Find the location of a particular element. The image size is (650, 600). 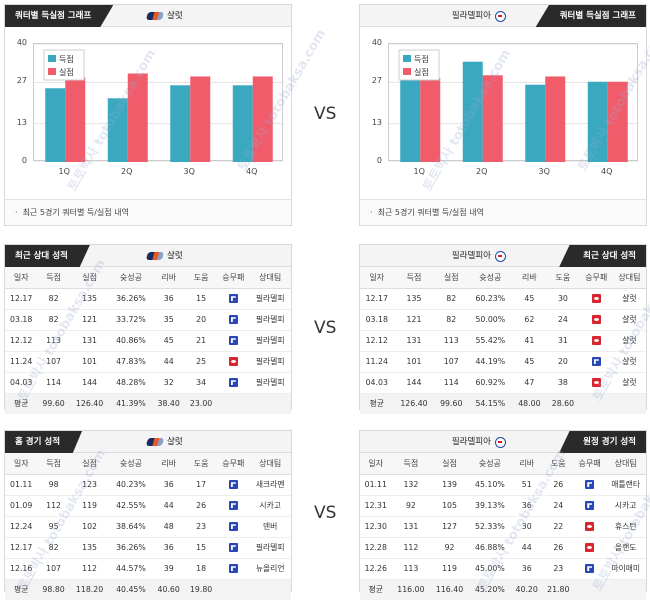

panel-header: 필라델피아 원정 경기 성적 is located at coordinates (503, 442).